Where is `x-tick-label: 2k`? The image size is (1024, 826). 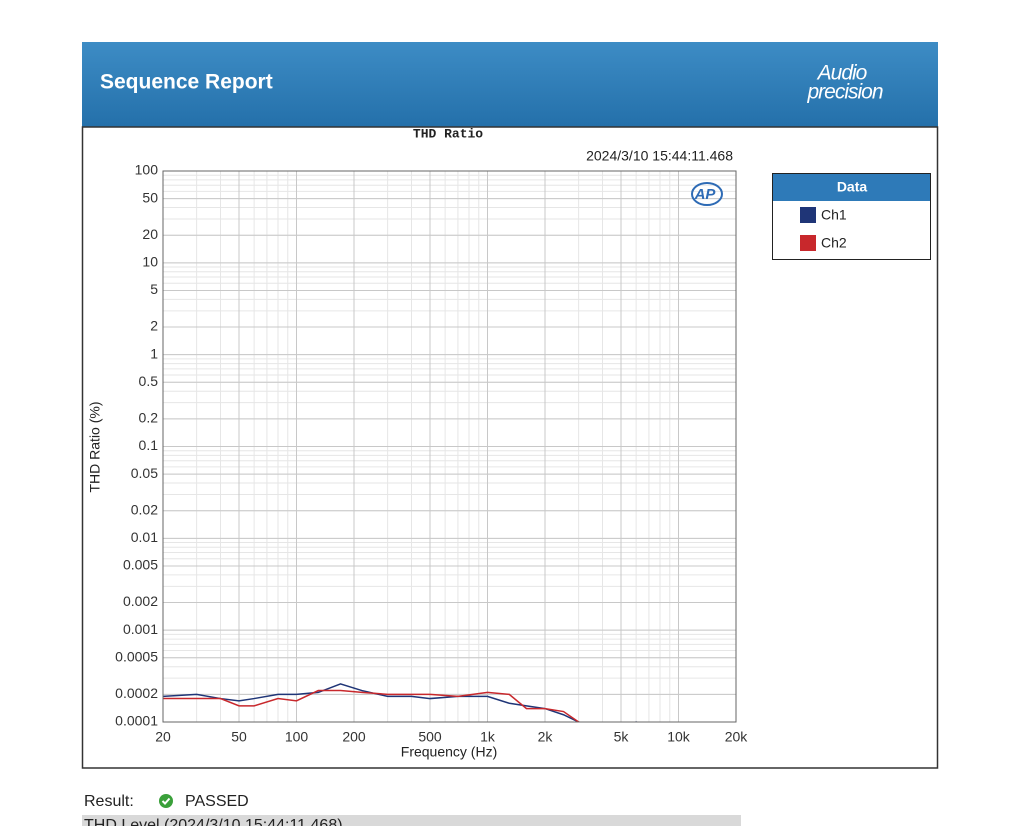 x-tick-label: 2k is located at coordinates (546, 737).